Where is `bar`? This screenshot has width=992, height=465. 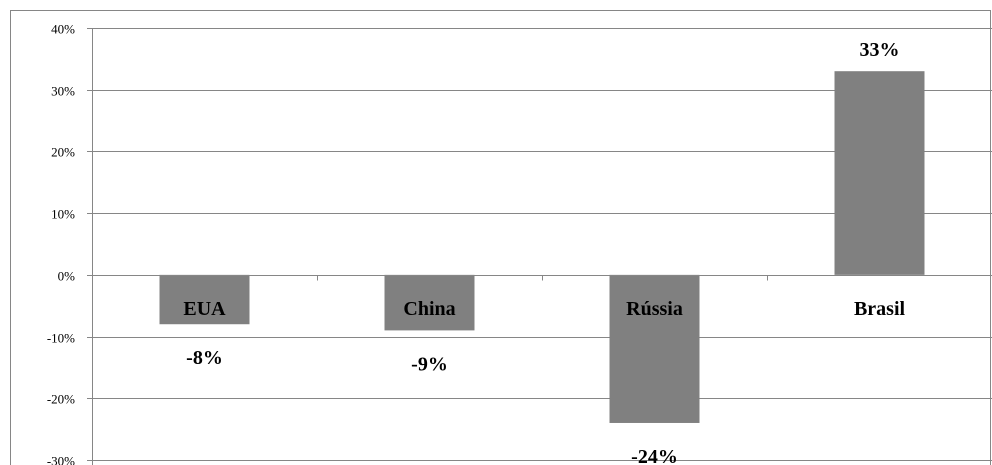 bar is located at coordinates (880, 173).